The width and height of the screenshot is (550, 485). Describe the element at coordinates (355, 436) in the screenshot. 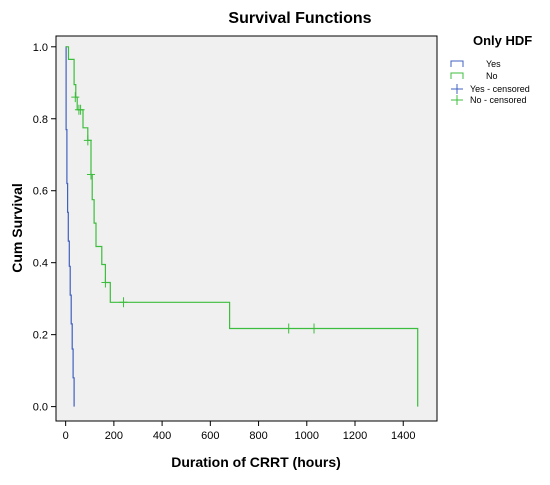

I see `x-tick-label: 1200` at that location.